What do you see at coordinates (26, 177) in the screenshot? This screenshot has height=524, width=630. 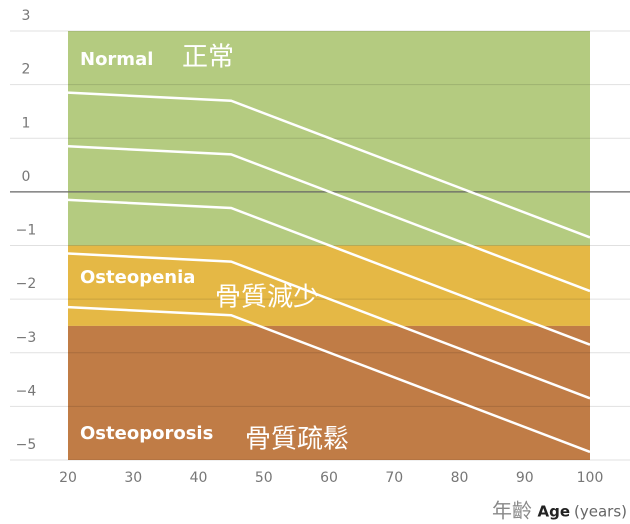 I see `y-tick-label: 0` at bounding box center [26, 177].